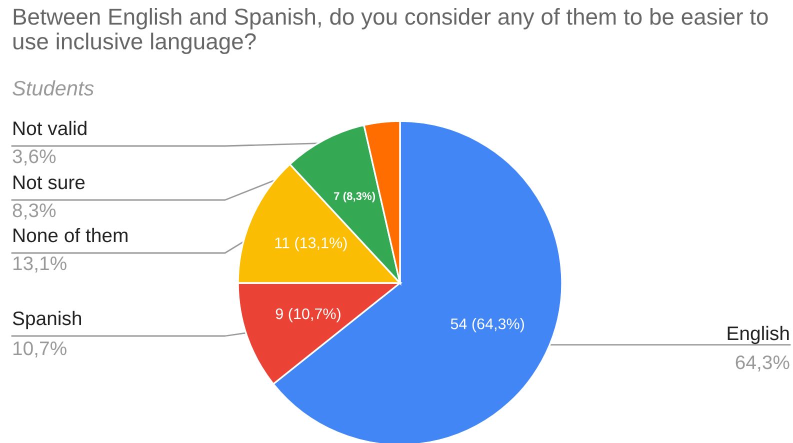 The width and height of the screenshot is (793, 443). What do you see at coordinates (355, 197) in the screenshot?
I see `data-label: 7 (8,3%)` at bounding box center [355, 197].